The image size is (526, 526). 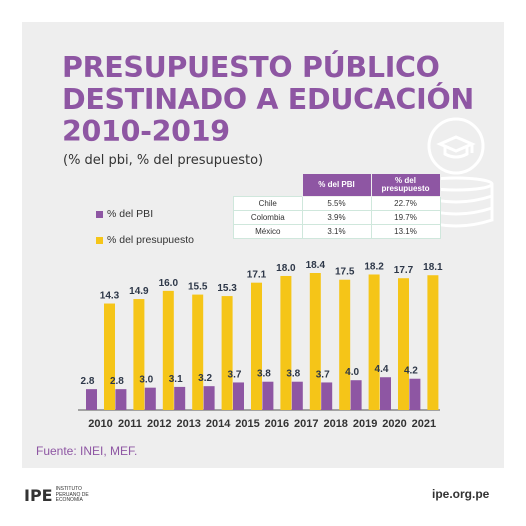 What do you see at coordinates (251, 67) in the screenshot?
I see `title-line-1: PRESUPUESTO PÚBLICO` at bounding box center [251, 67].